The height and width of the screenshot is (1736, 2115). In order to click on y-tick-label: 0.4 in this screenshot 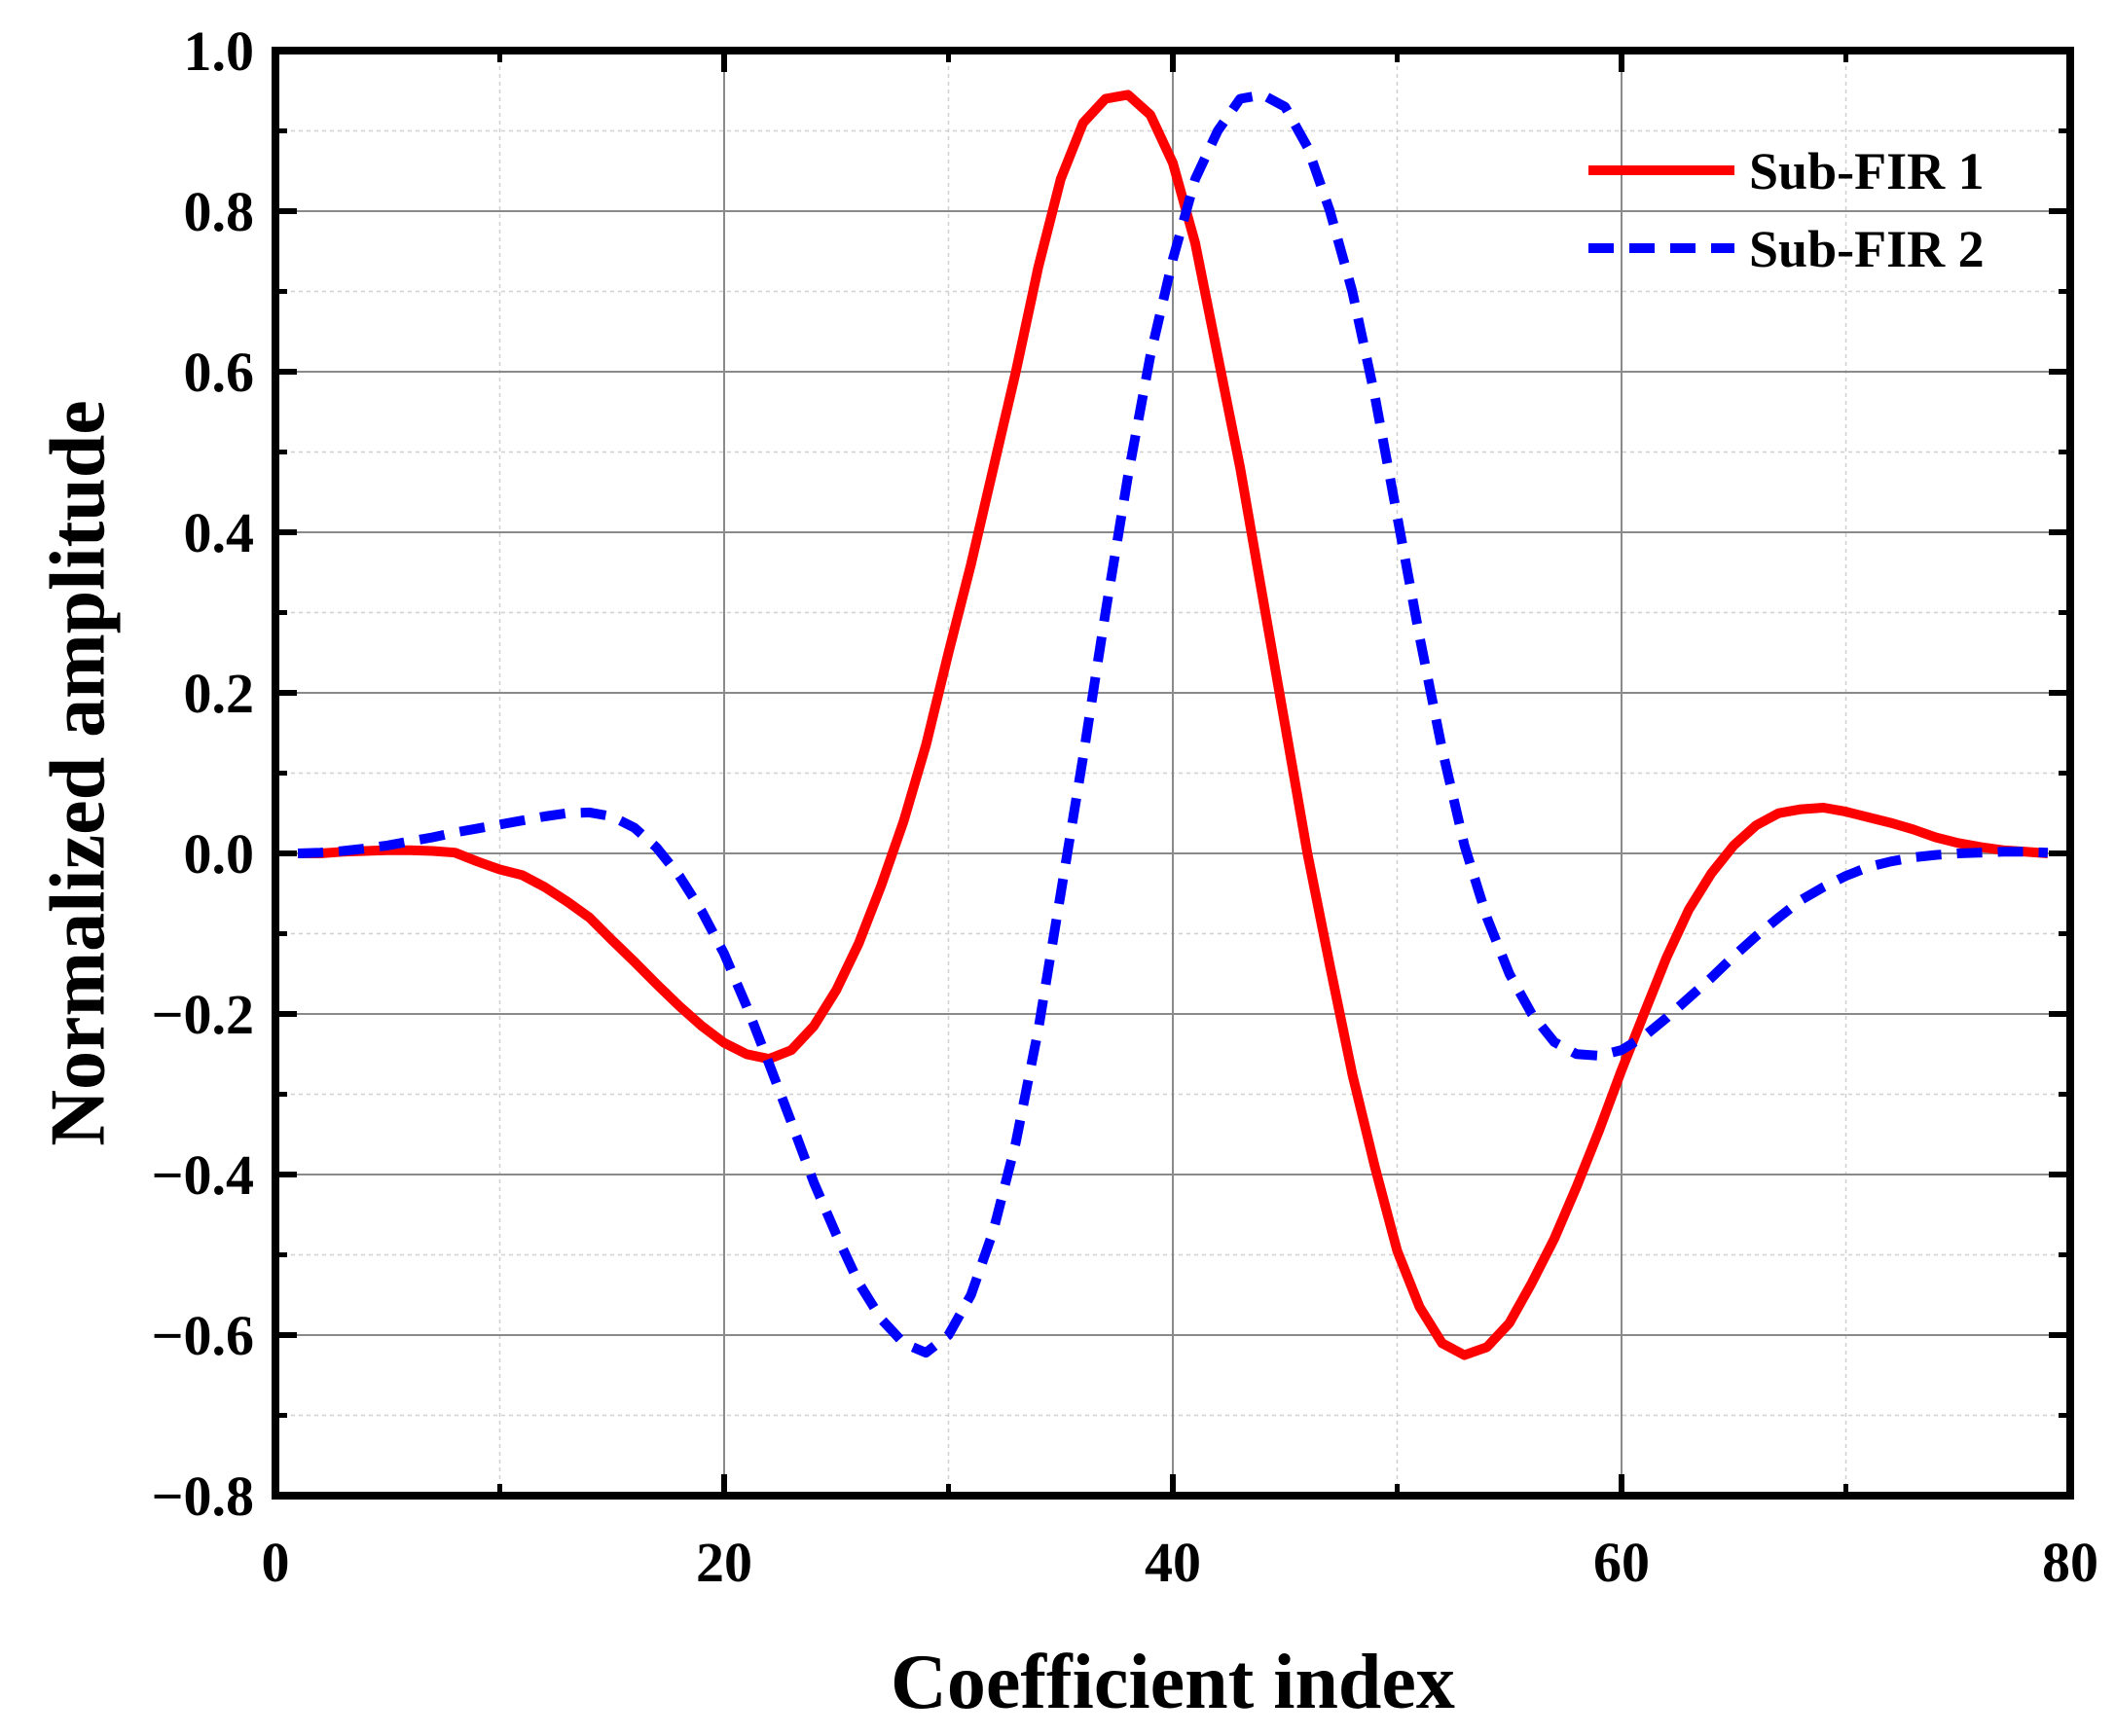, I will do `click(219, 532)`.